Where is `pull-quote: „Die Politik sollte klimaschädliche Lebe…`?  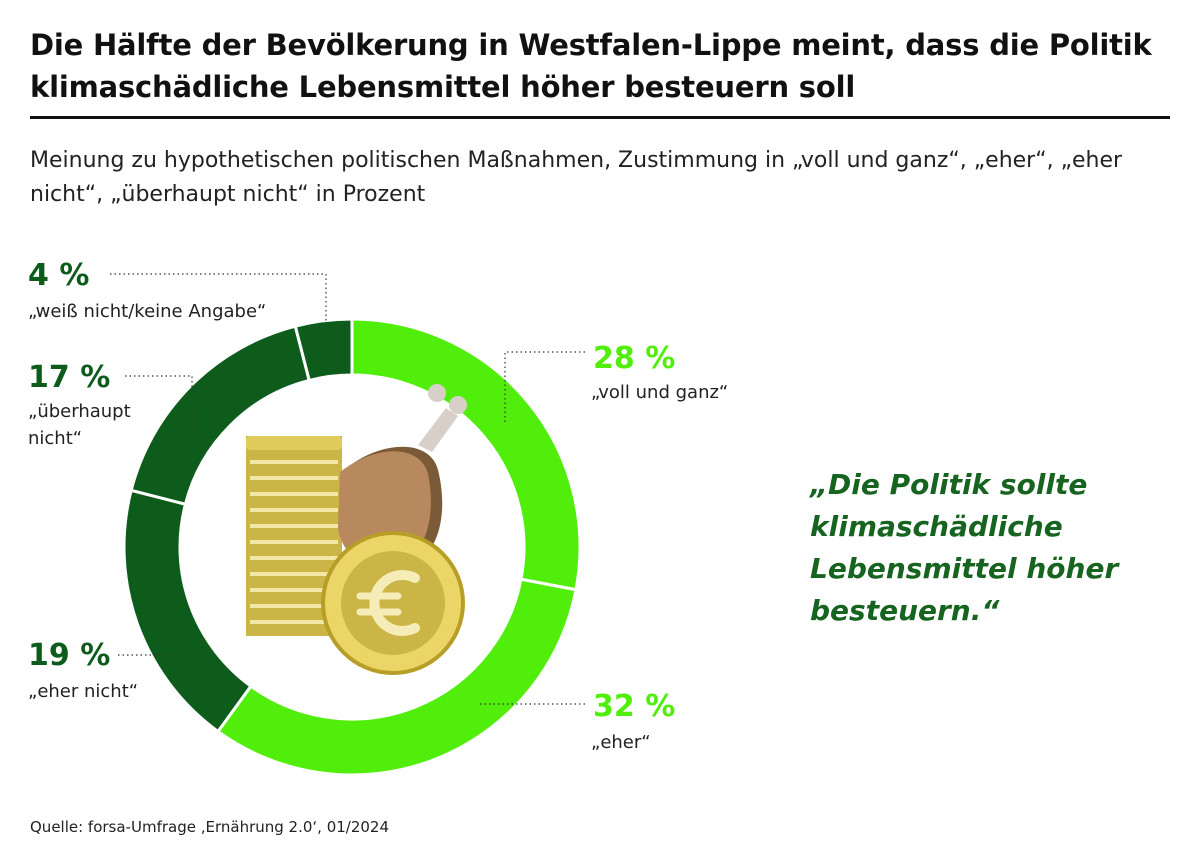
pull-quote: „Die Politik sollte klimaschädliche Lebe… is located at coordinates (964, 547).